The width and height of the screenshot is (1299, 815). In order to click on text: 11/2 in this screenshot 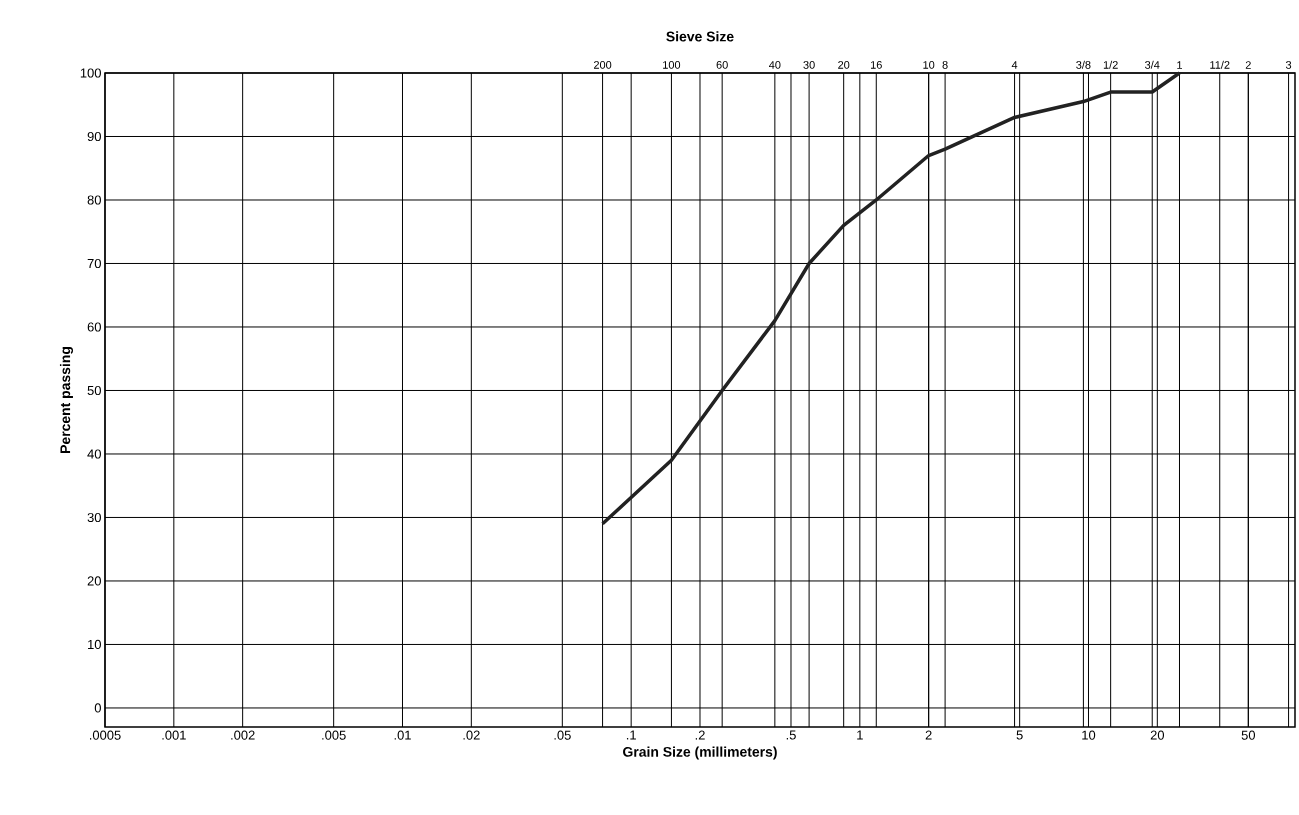, I will do `click(1220, 64)`.